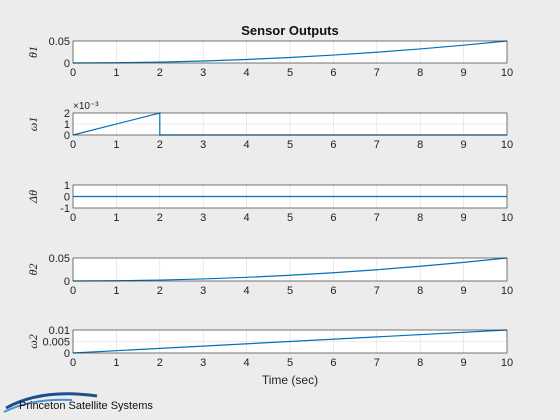 The height and width of the screenshot is (420, 560). I want to click on axes-5-ytick-label: 0.005, so click(56, 343).